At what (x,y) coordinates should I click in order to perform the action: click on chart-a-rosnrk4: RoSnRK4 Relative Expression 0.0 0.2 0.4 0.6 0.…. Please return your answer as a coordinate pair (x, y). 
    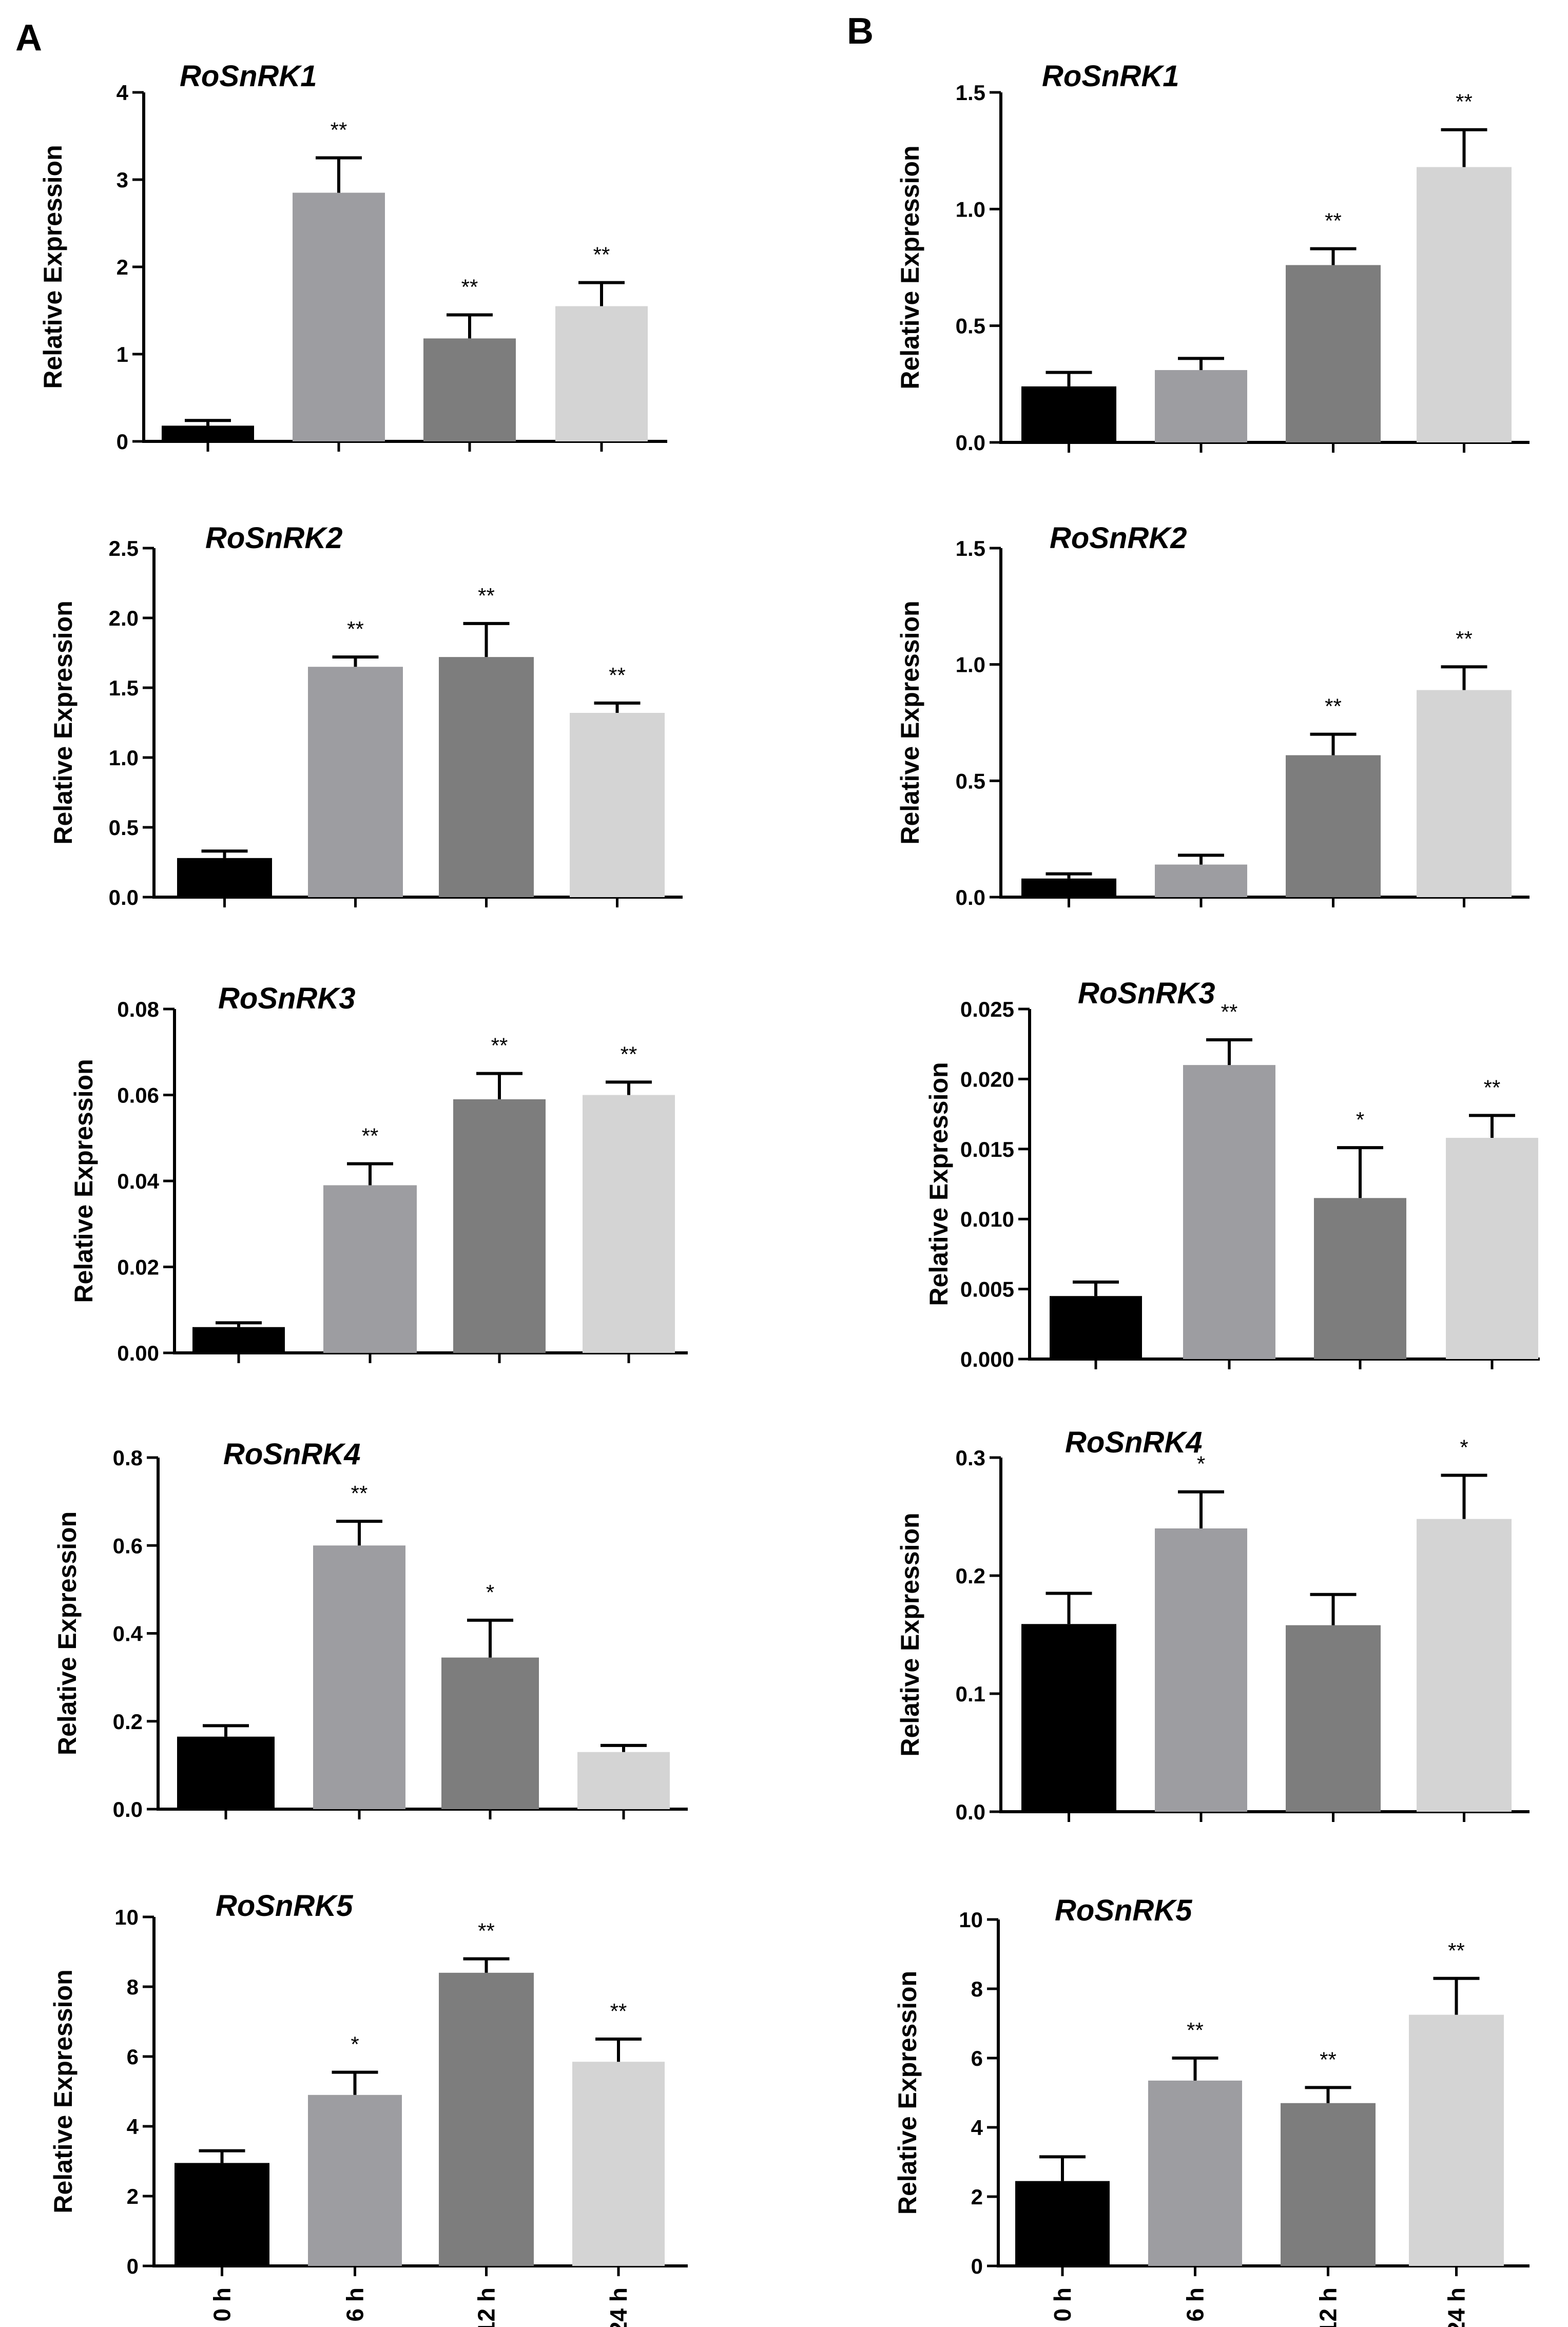
    Looking at the image, I should click on (370, 1629).